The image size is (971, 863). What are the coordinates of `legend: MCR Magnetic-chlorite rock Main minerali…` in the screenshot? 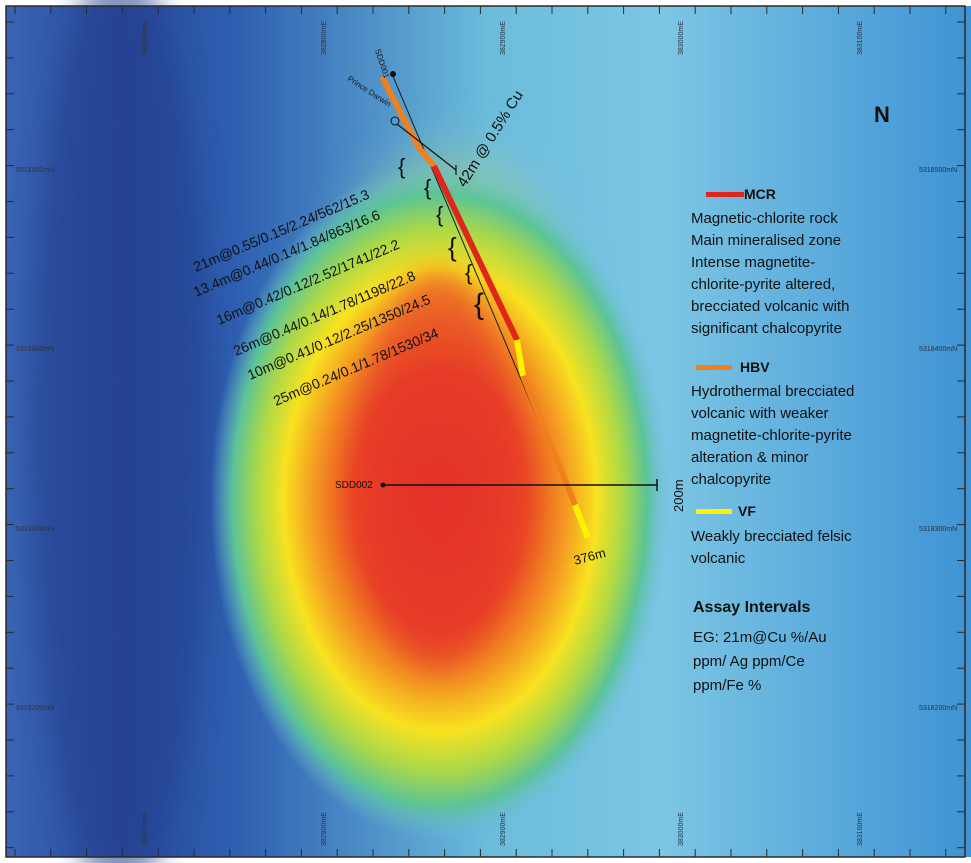 It's located at (772, 440).